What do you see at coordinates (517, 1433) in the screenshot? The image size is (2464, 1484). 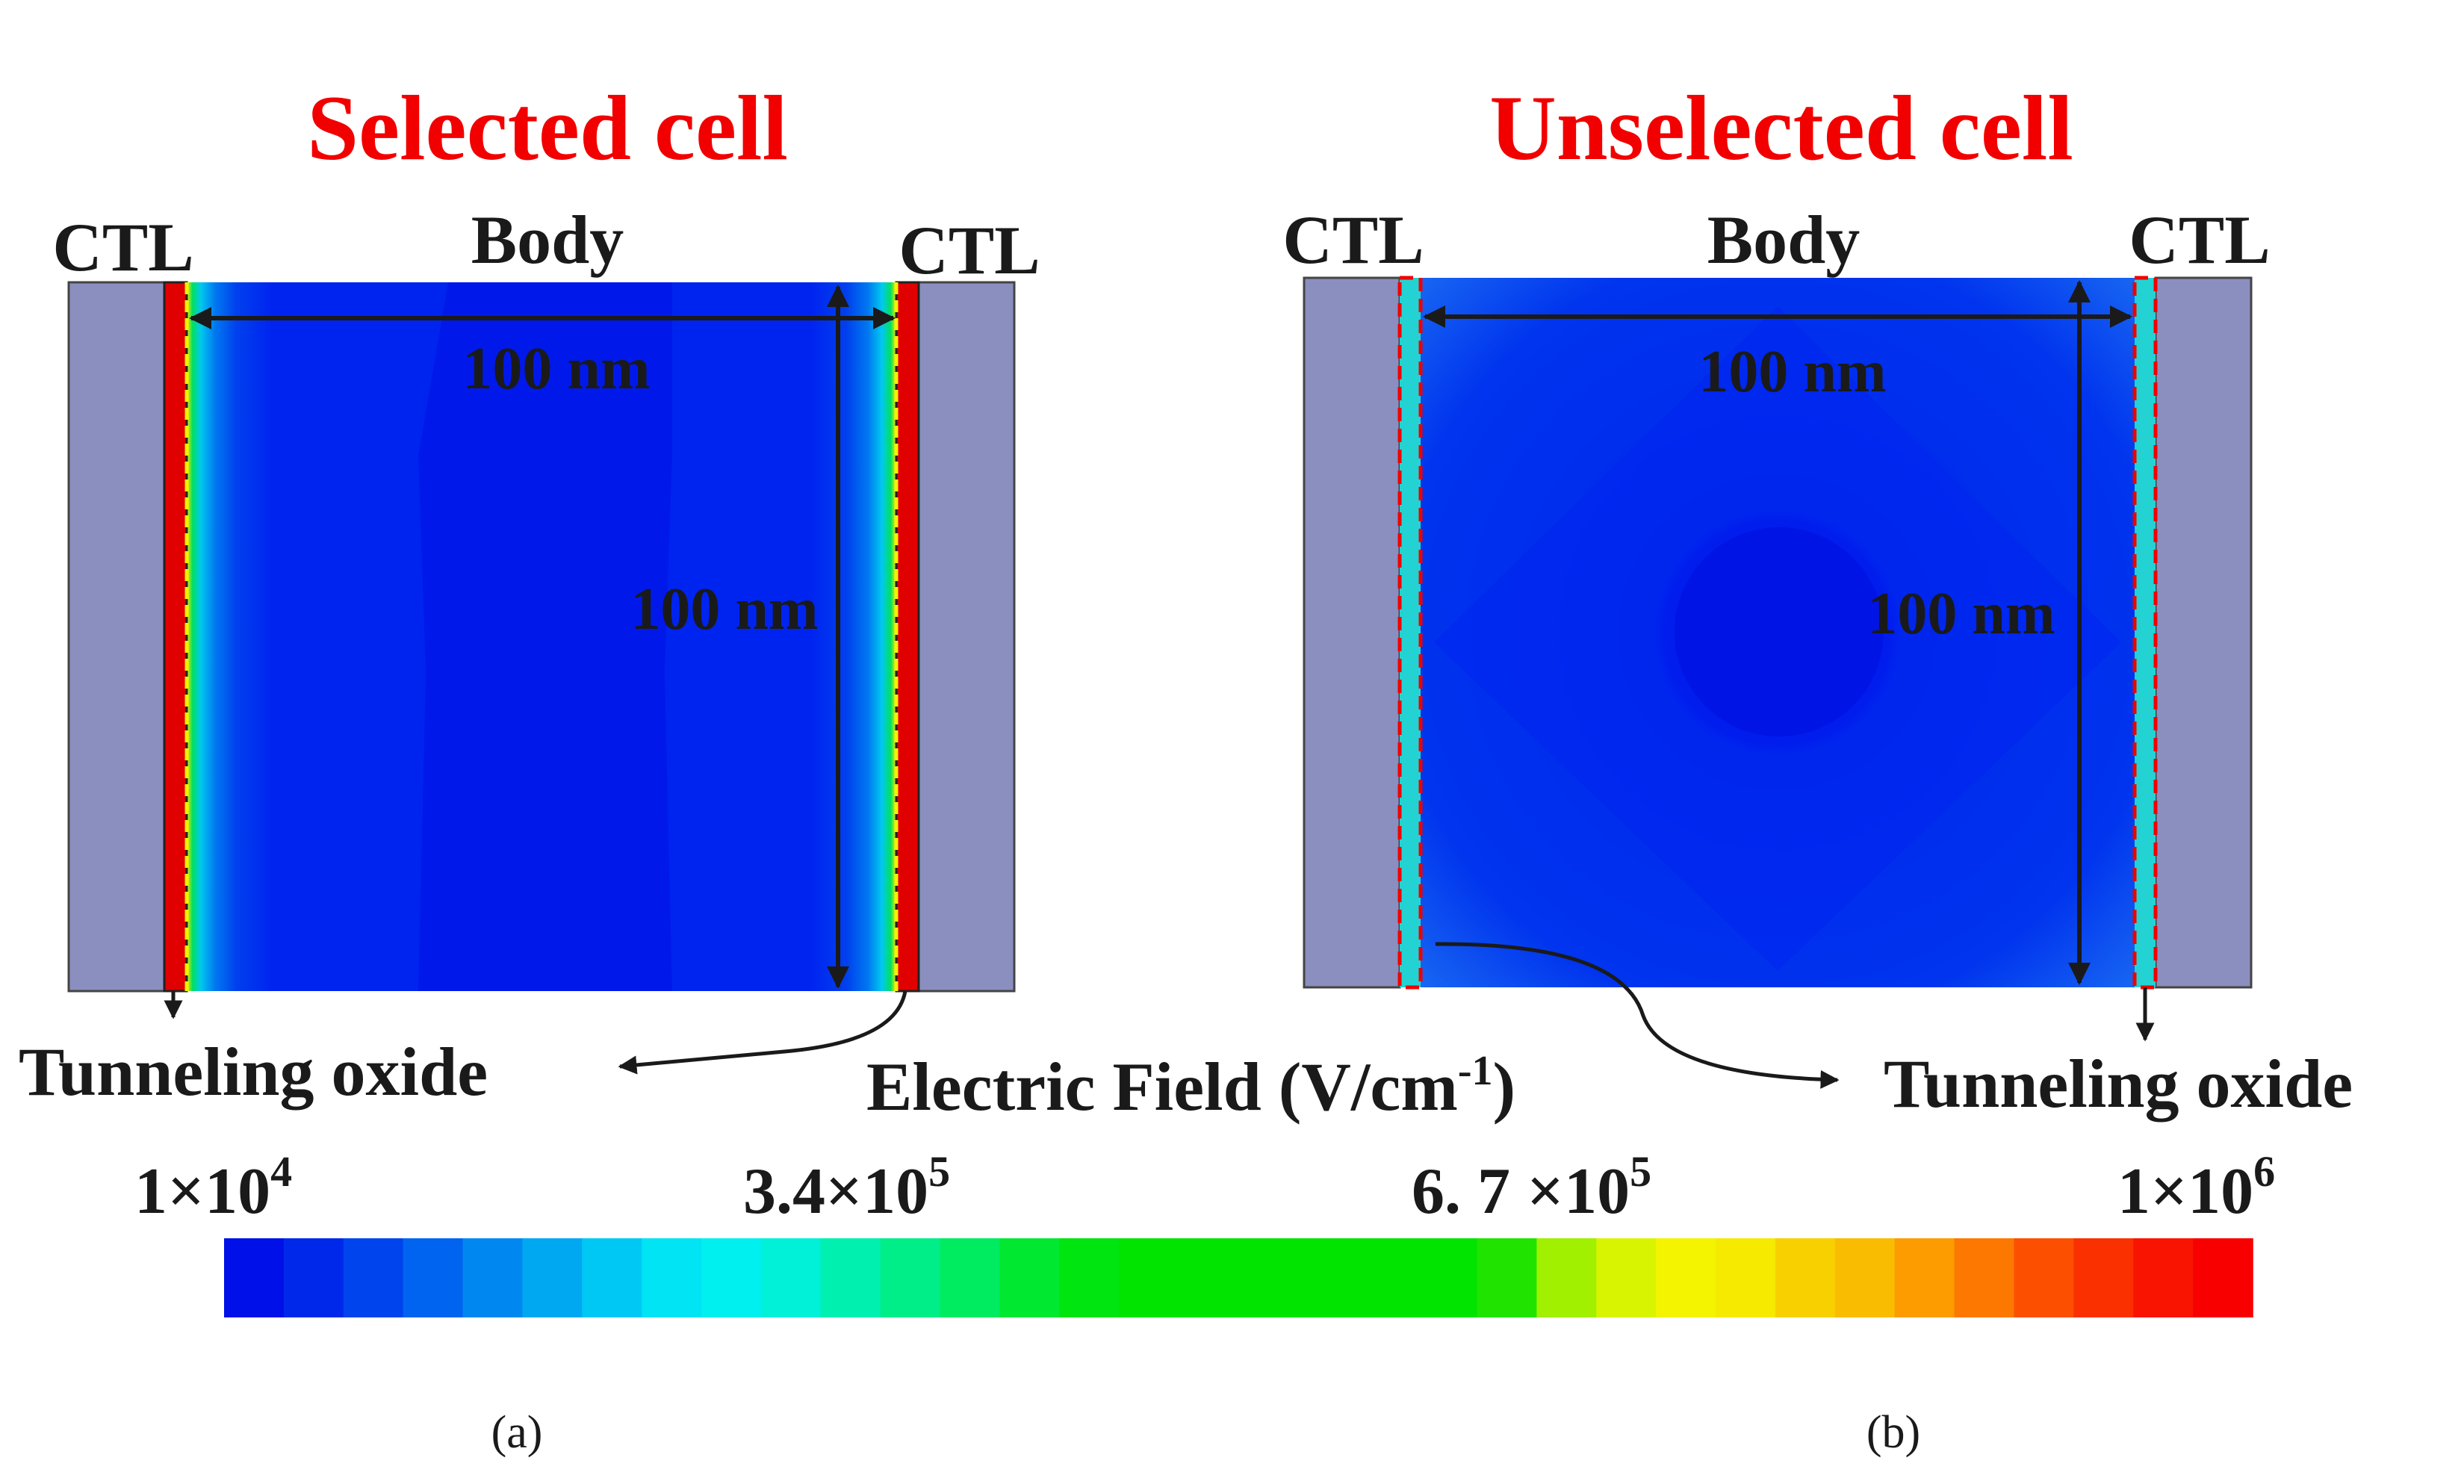 I see `panel-a-caption: (a)` at bounding box center [517, 1433].